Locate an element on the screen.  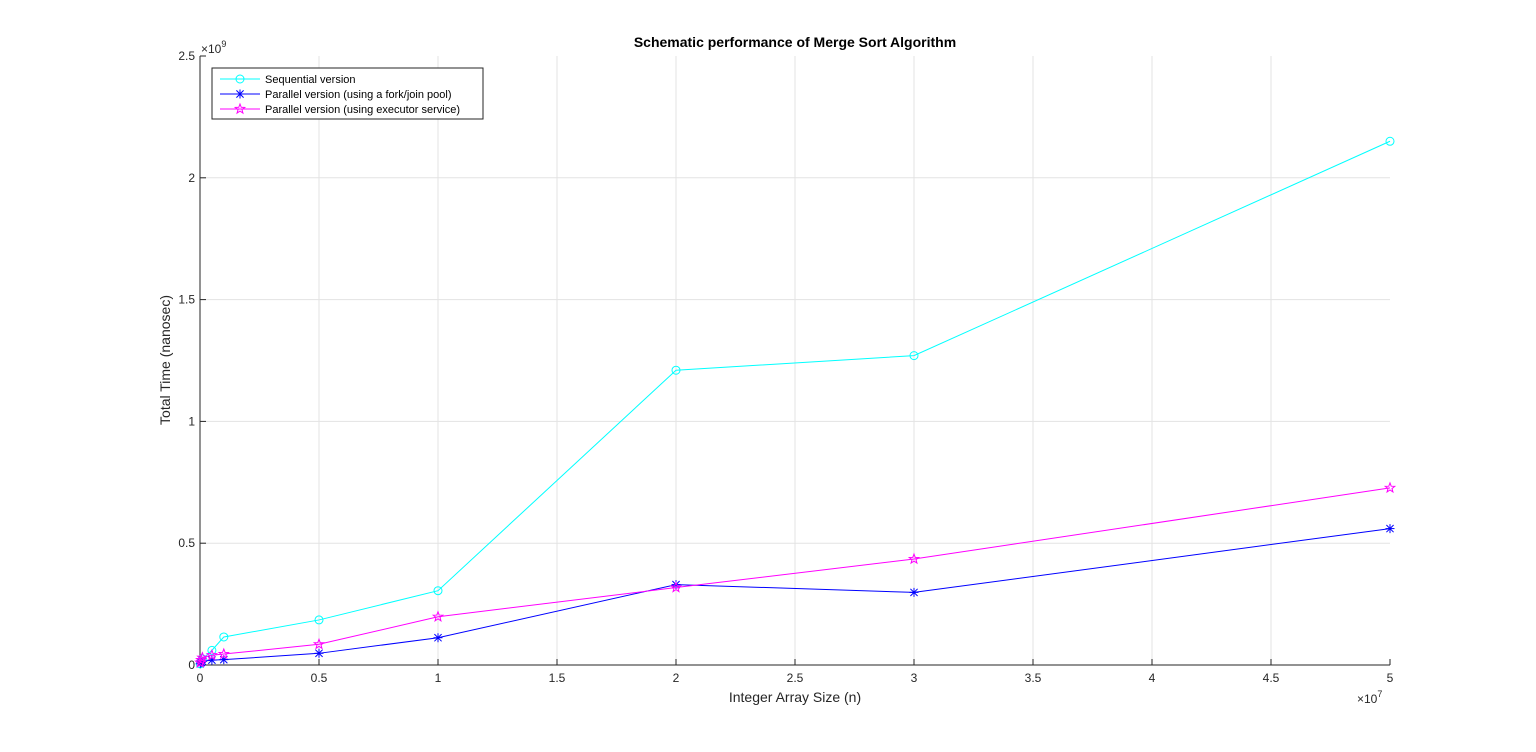
x-tick-label: 1 is located at coordinates (438, 678).